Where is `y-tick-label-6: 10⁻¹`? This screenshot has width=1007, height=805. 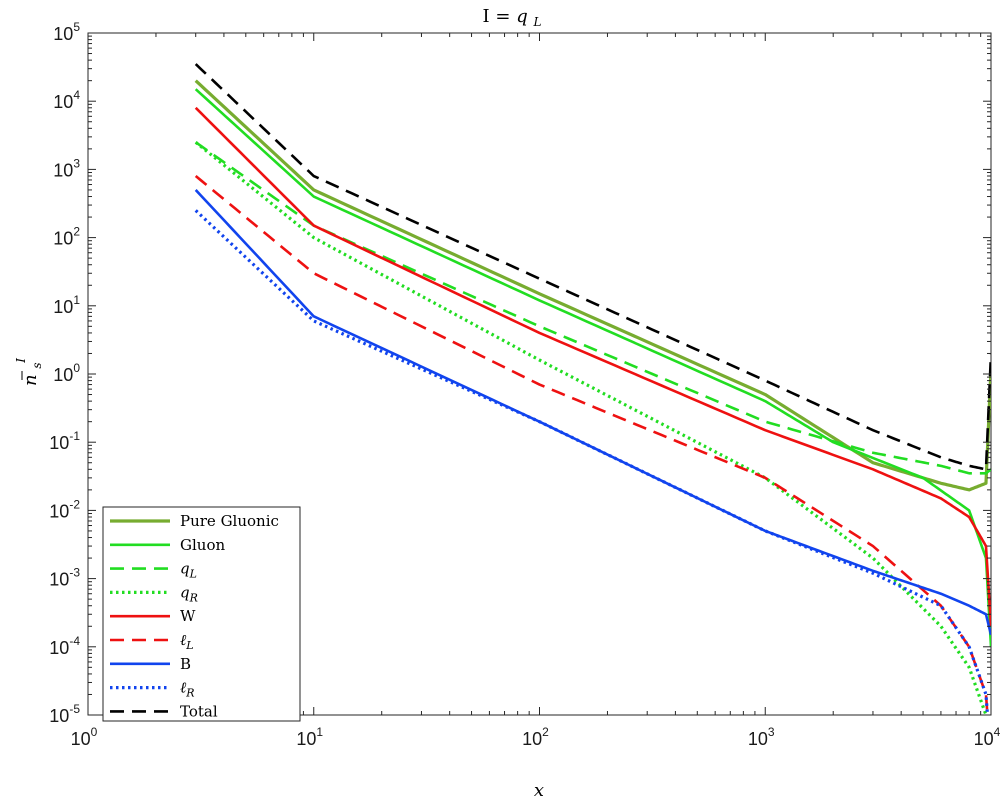
y-tick-label-6: 10⁻¹ is located at coordinates (64, 441).